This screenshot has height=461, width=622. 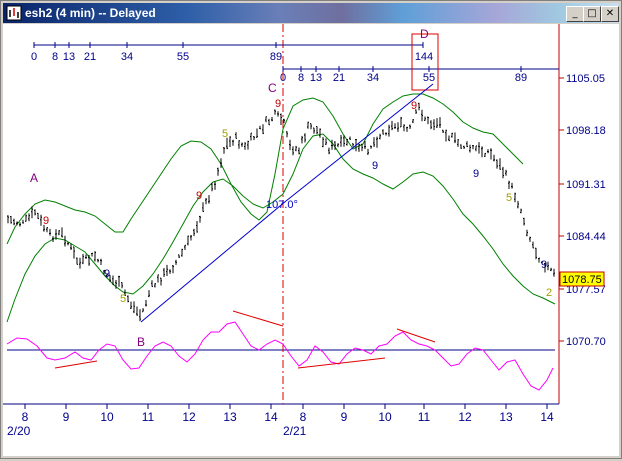 I want to click on oscillator-line, so click(x=280, y=356).